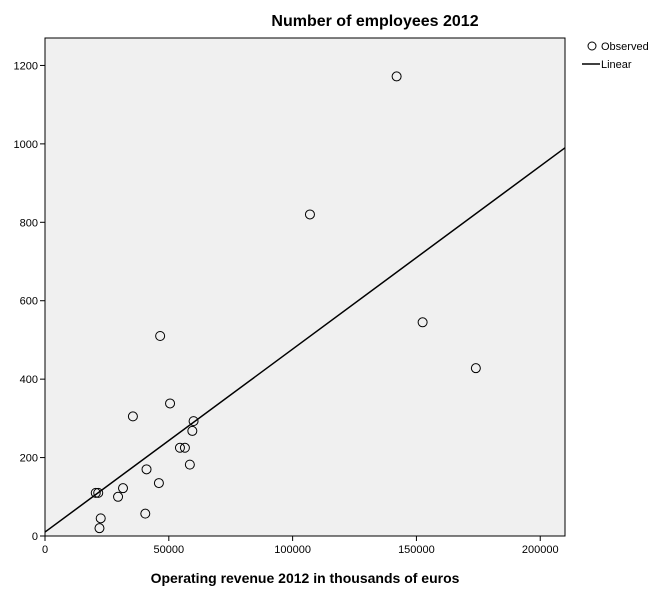  What do you see at coordinates (616, 65) in the screenshot?
I see `legend-linear-label: Linear` at bounding box center [616, 65].